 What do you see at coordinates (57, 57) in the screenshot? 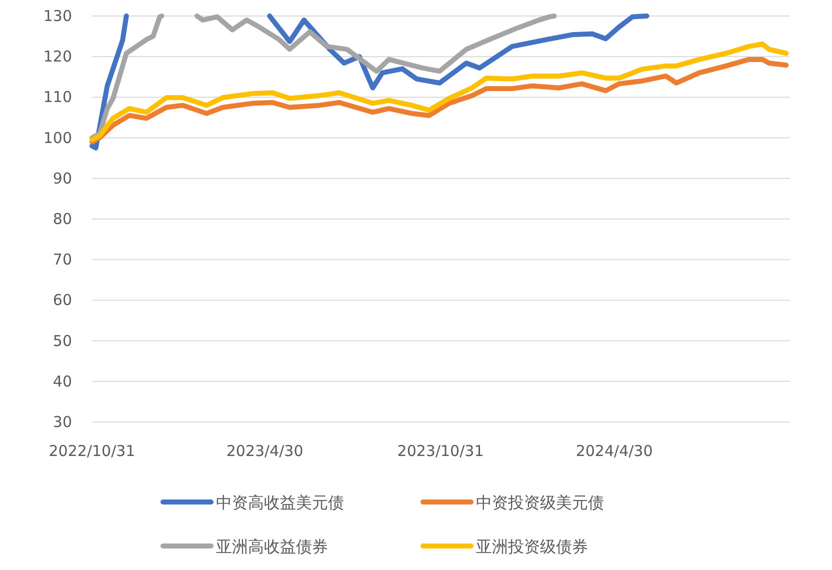
I see `y-tick-label: 120` at bounding box center [57, 57].